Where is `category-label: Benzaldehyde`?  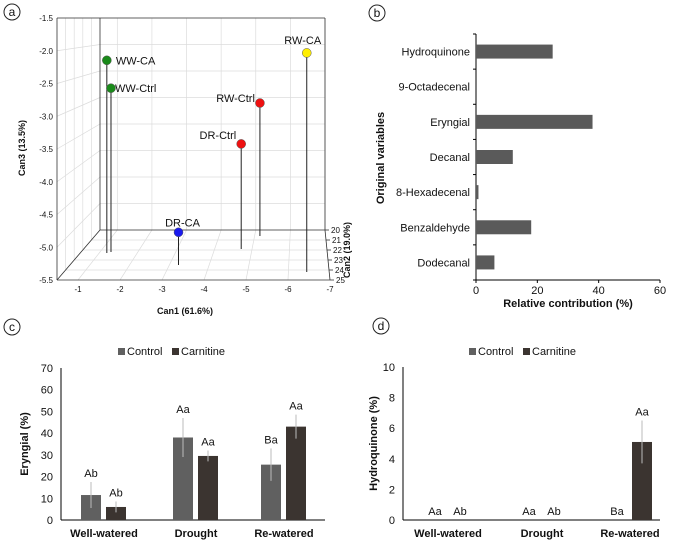
category-label: Benzaldehyde is located at coordinates (435, 228).